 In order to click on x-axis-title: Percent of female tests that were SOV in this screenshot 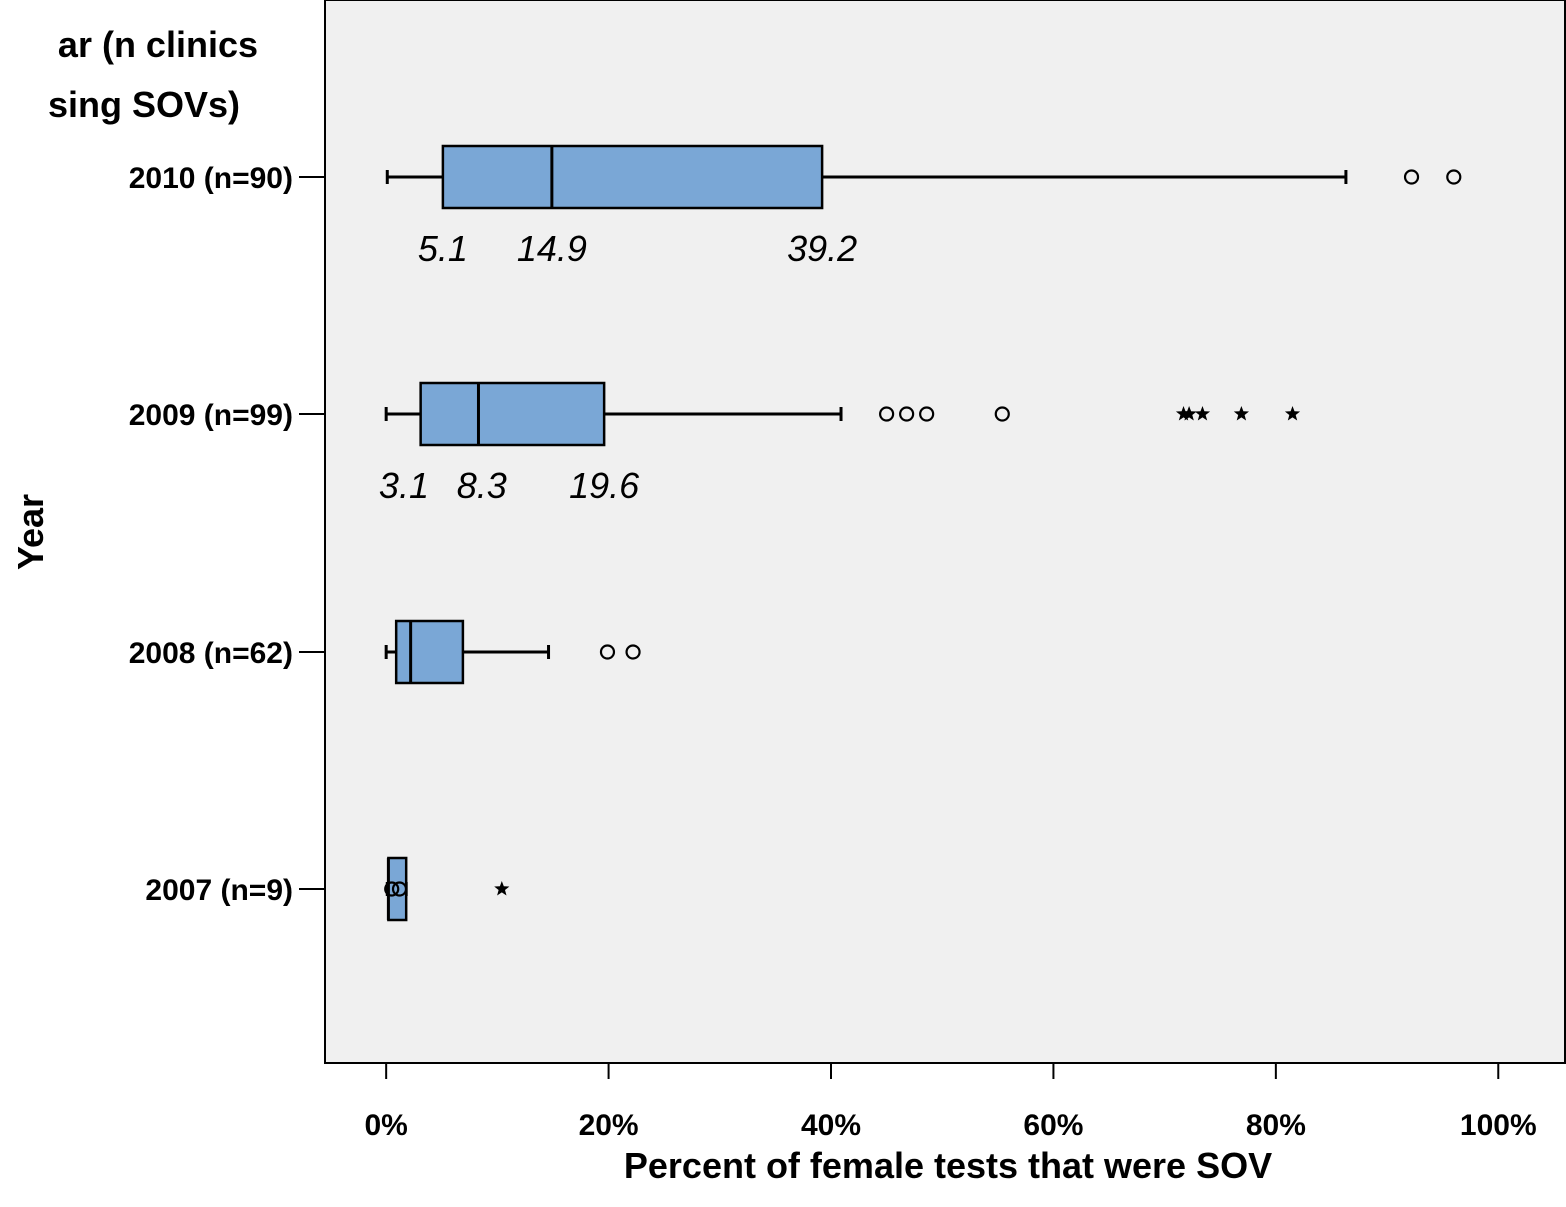, I will do `click(948, 1165)`.